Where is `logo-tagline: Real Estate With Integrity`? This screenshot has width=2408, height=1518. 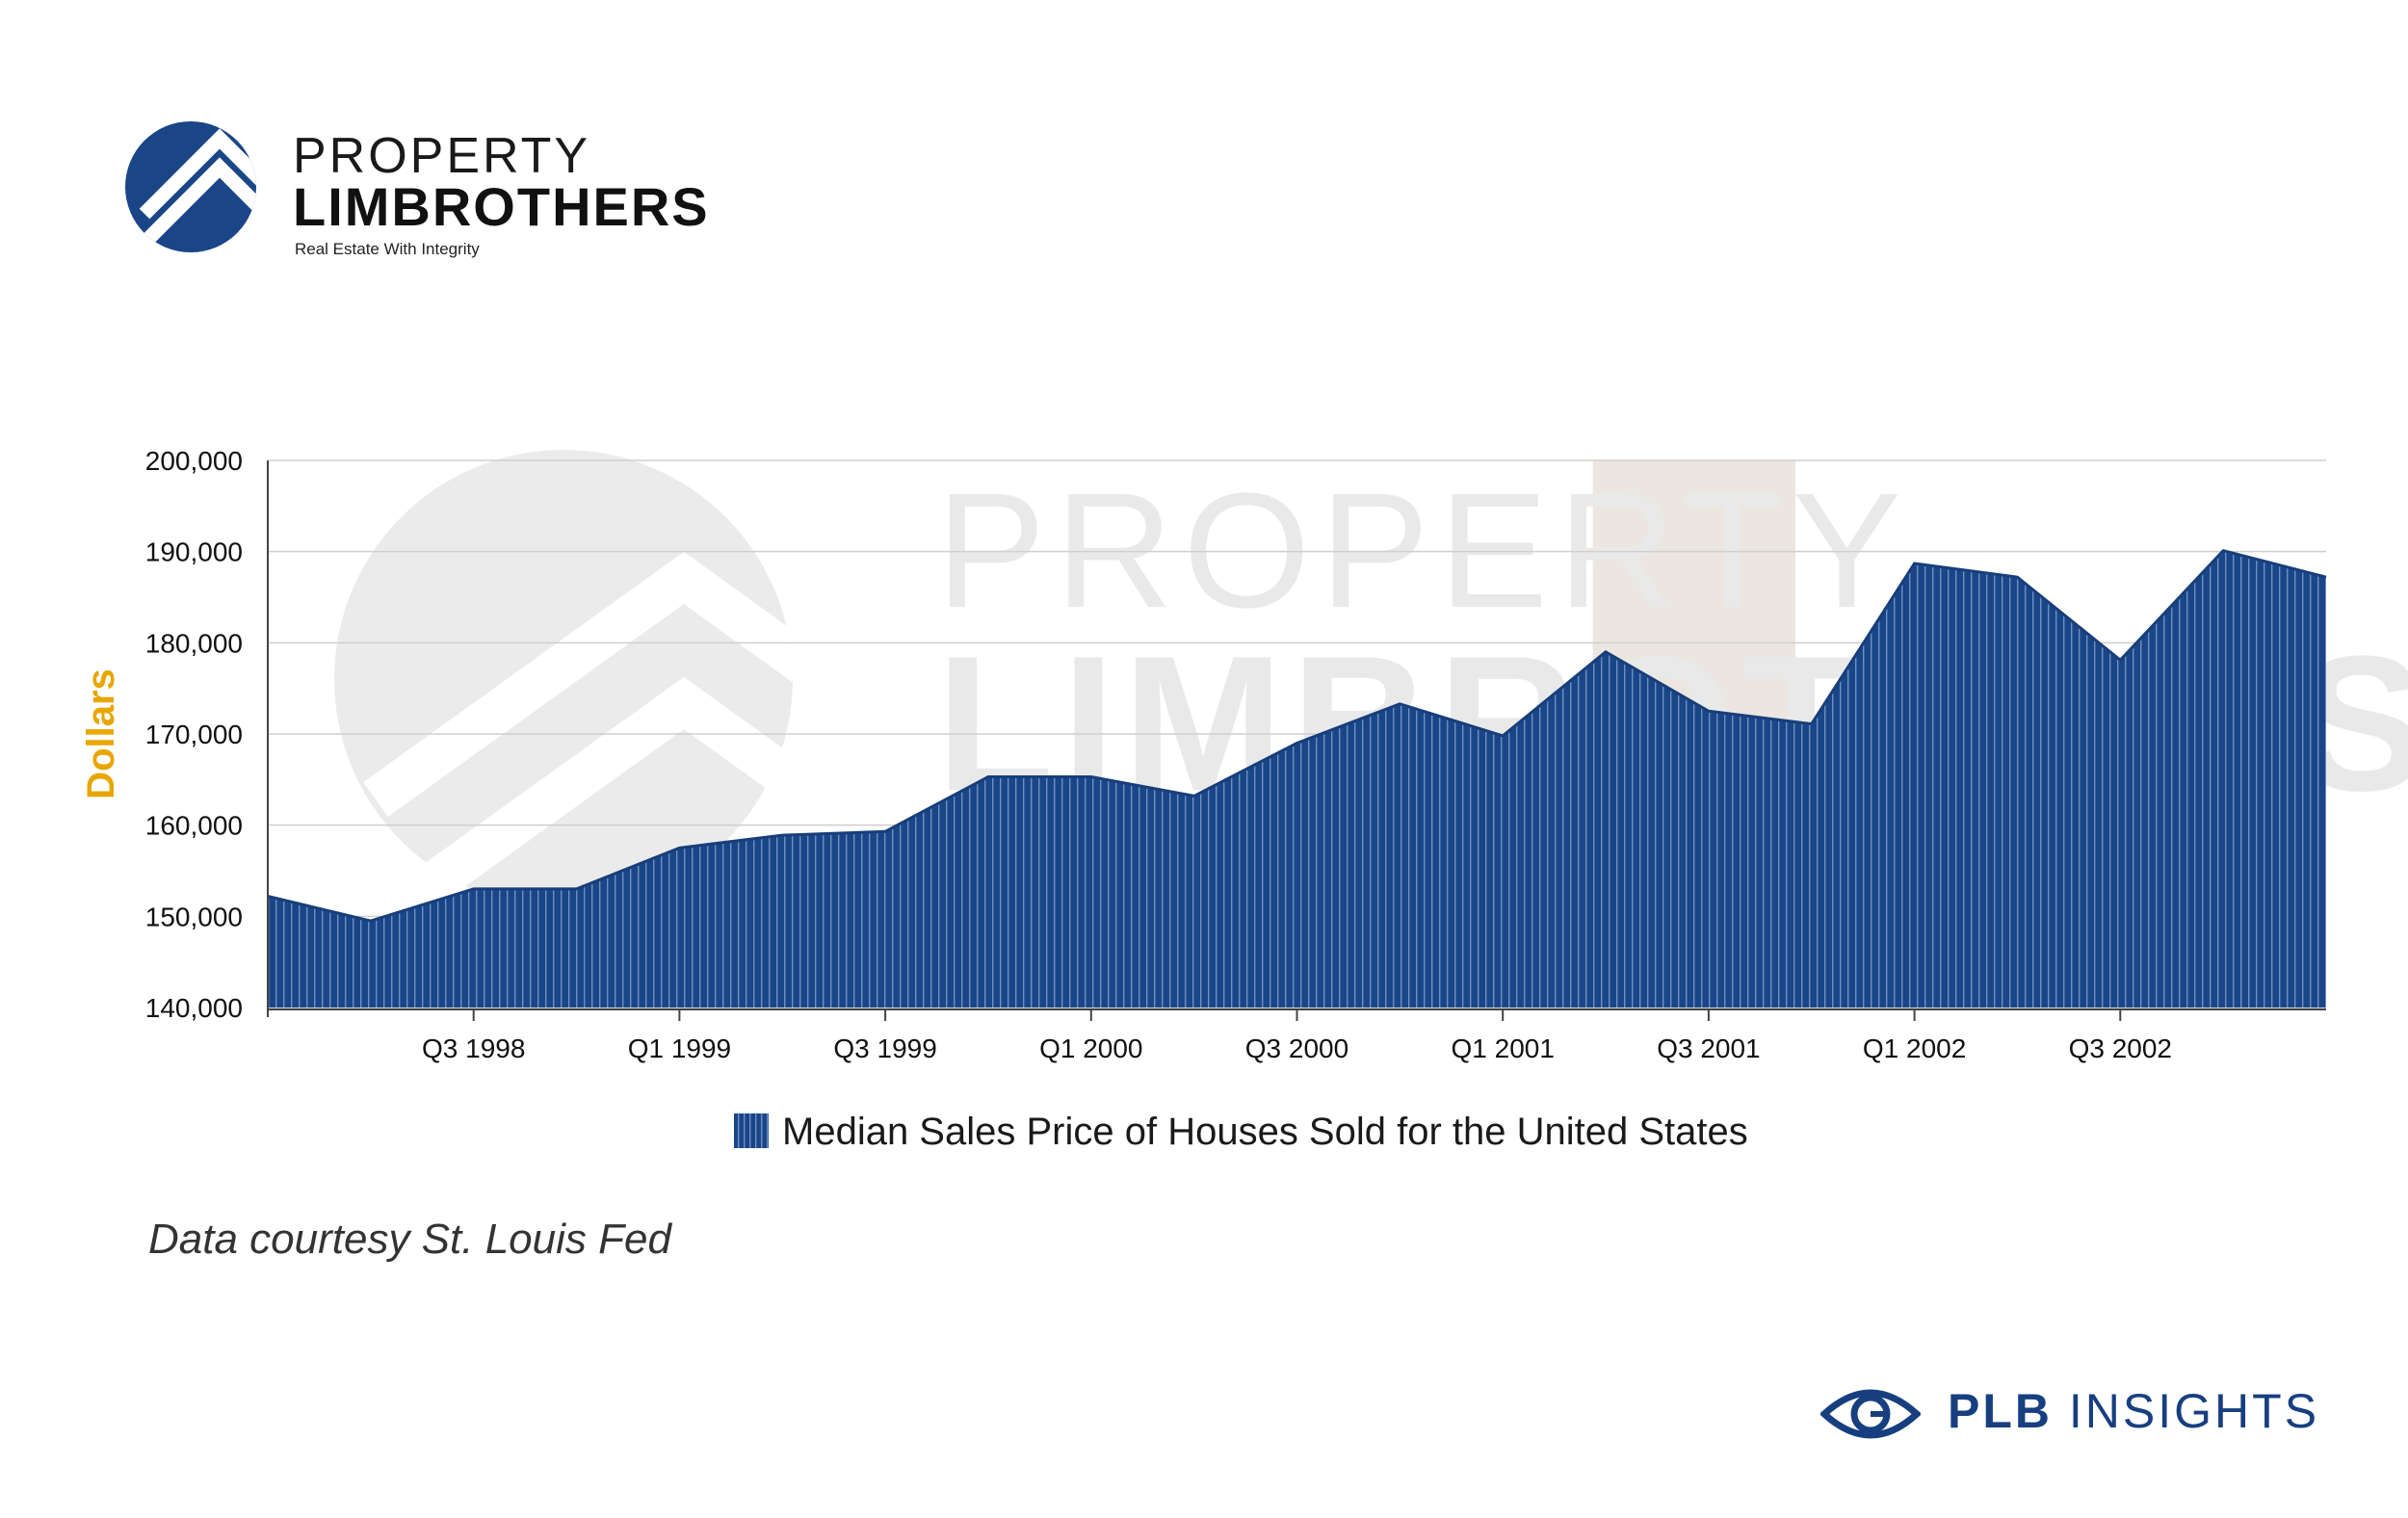 logo-tagline: Real Estate With Integrity is located at coordinates (387, 249).